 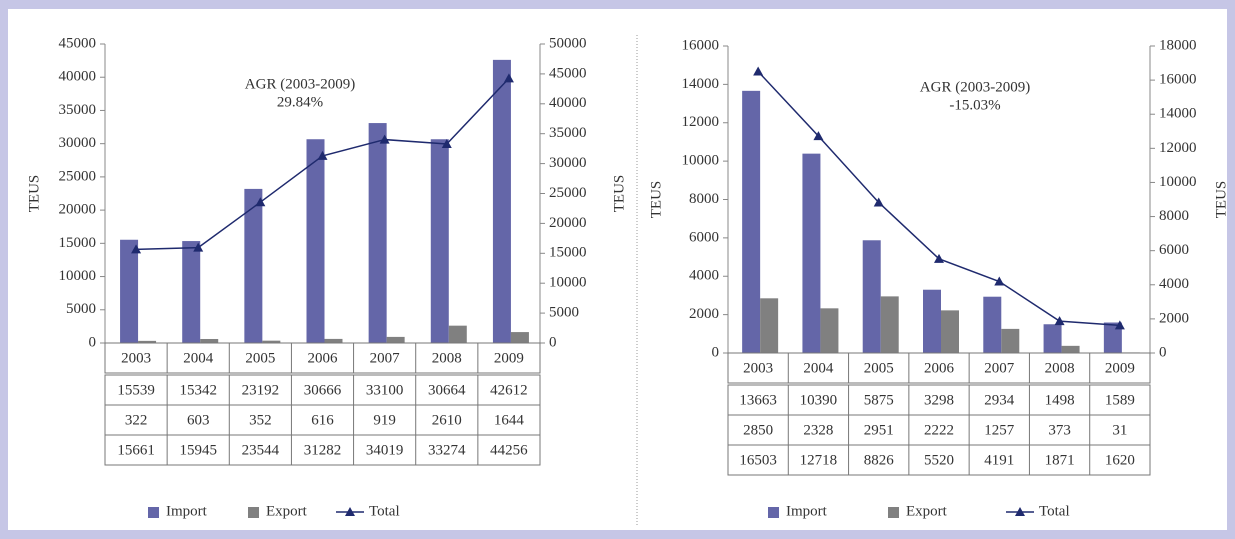 What do you see at coordinates (447, 390) in the screenshot?
I see `table-cell: 30664` at bounding box center [447, 390].